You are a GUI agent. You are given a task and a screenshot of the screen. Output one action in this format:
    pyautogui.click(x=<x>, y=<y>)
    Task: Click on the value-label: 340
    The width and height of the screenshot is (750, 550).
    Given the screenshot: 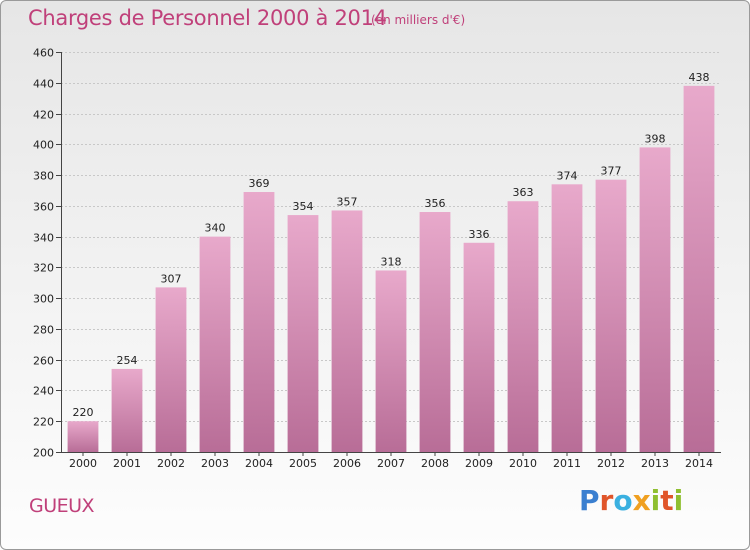 What is the action you would take?
    pyautogui.click(x=215, y=228)
    